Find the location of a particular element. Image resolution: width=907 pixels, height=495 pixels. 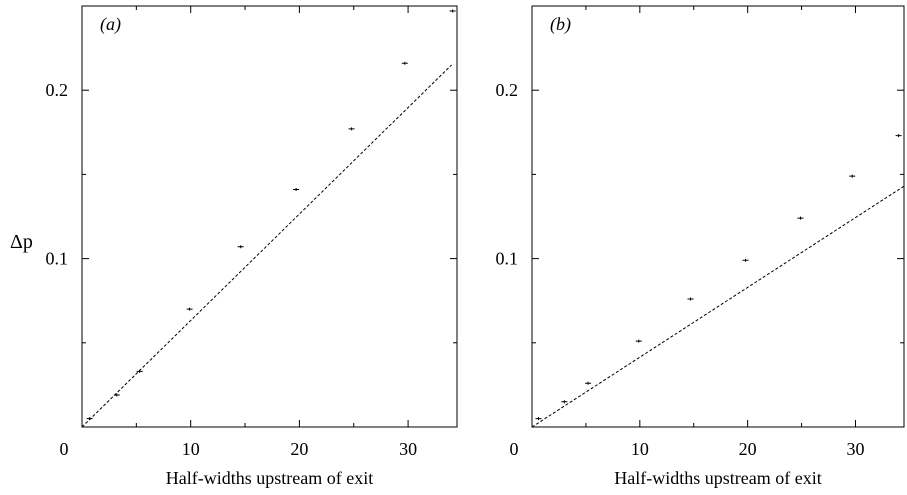

y-axis-title: Δp is located at coordinates (21, 242).